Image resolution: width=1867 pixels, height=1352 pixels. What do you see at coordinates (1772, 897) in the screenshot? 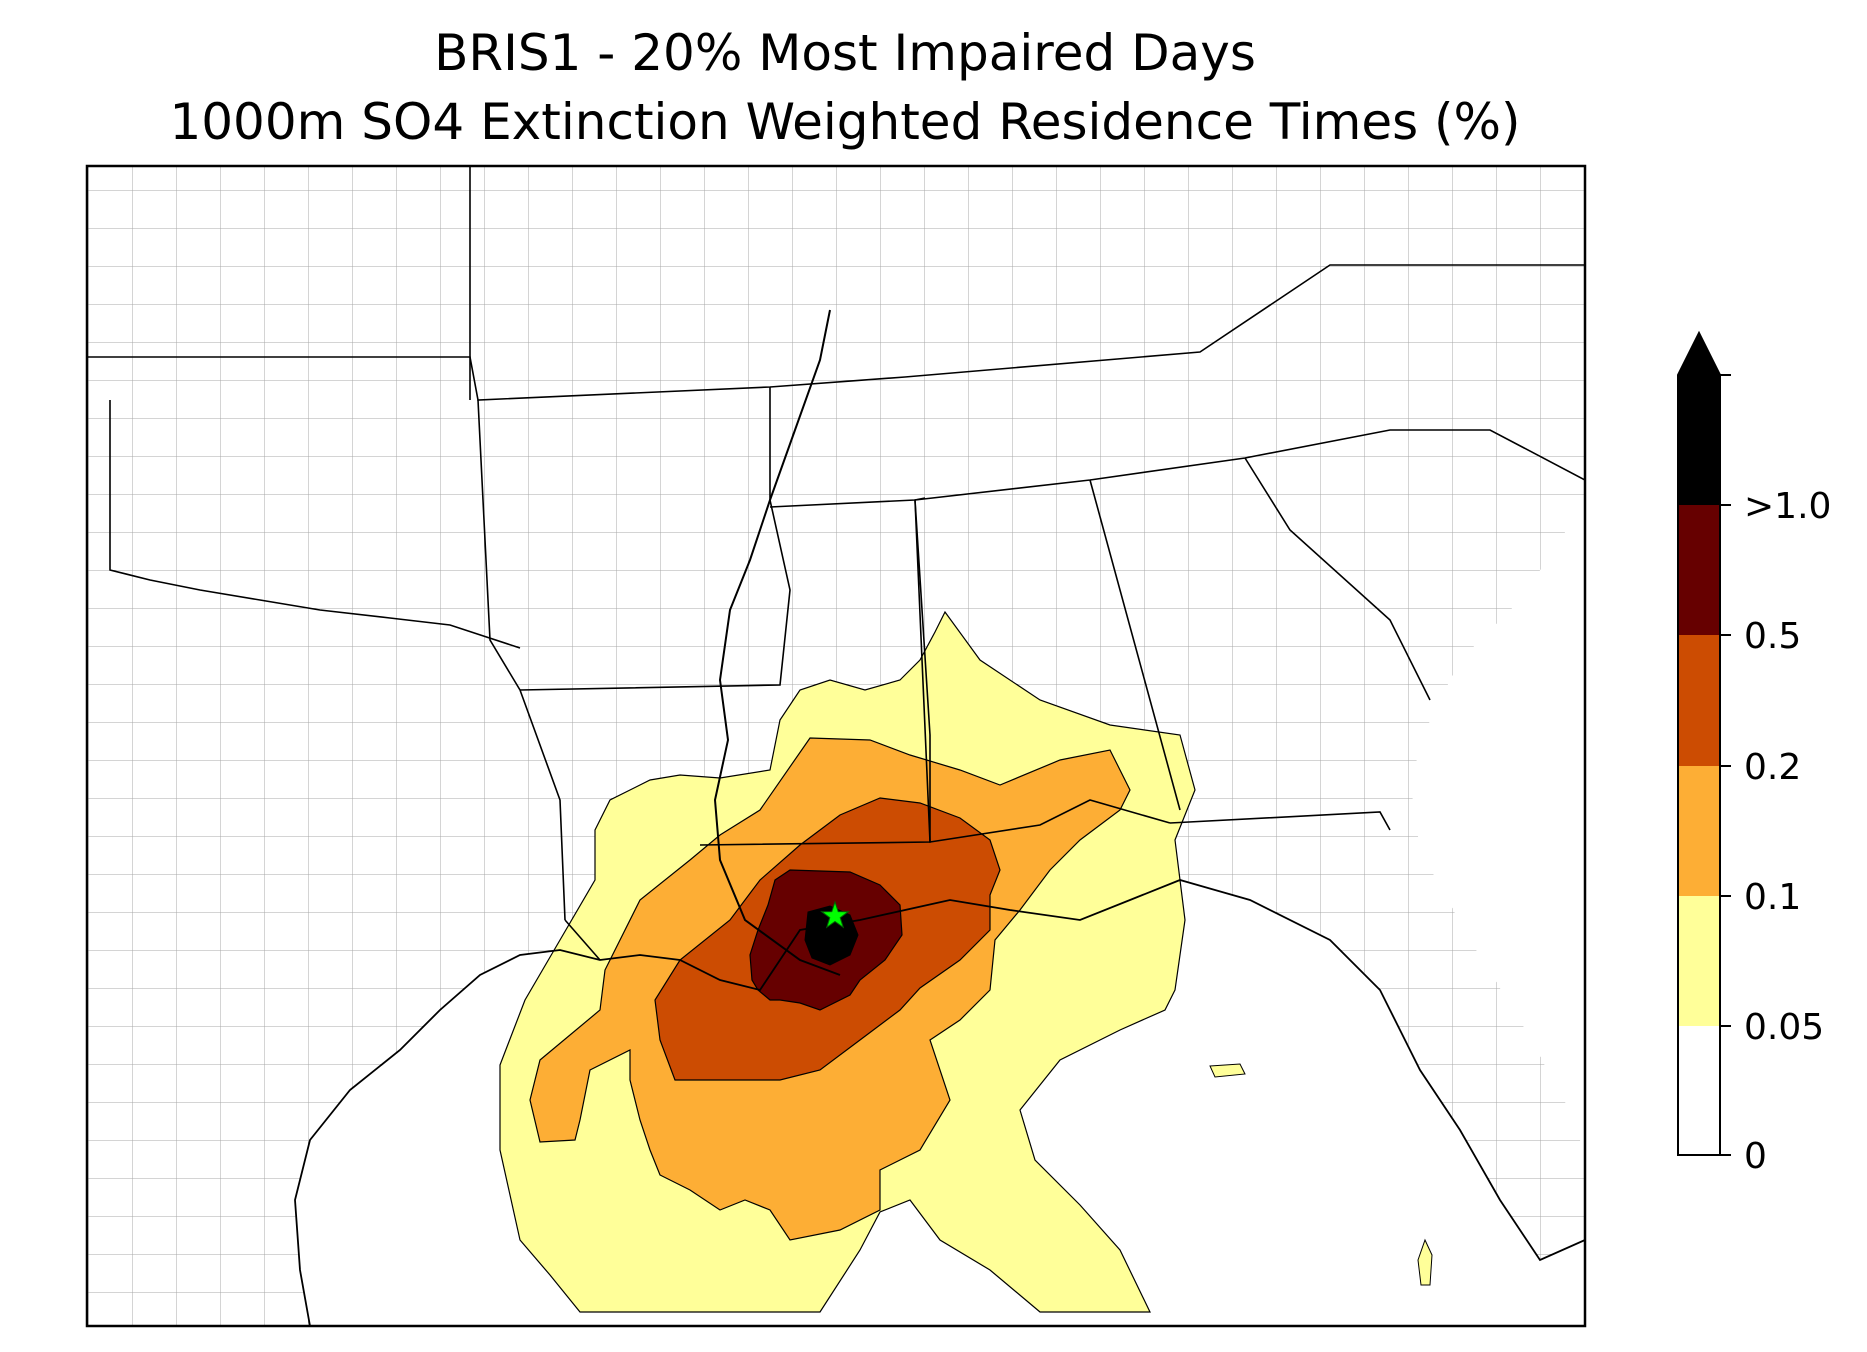
I see `colorbar-label-0.1: 0.1` at bounding box center [1772, 897].